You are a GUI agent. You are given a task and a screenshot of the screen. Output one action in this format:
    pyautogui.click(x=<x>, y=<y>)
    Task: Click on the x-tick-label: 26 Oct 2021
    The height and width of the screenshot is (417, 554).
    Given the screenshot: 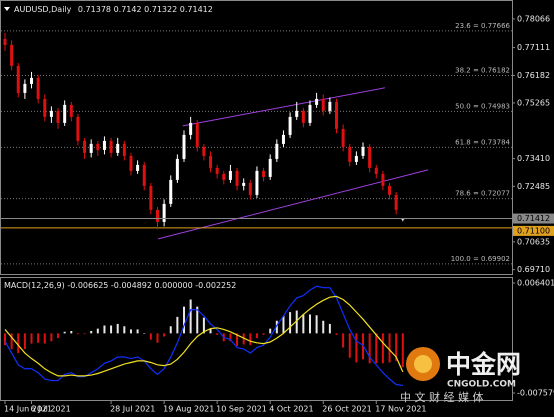 What is the action you would take?
    pyautogui.click(x=346, y=409)
    